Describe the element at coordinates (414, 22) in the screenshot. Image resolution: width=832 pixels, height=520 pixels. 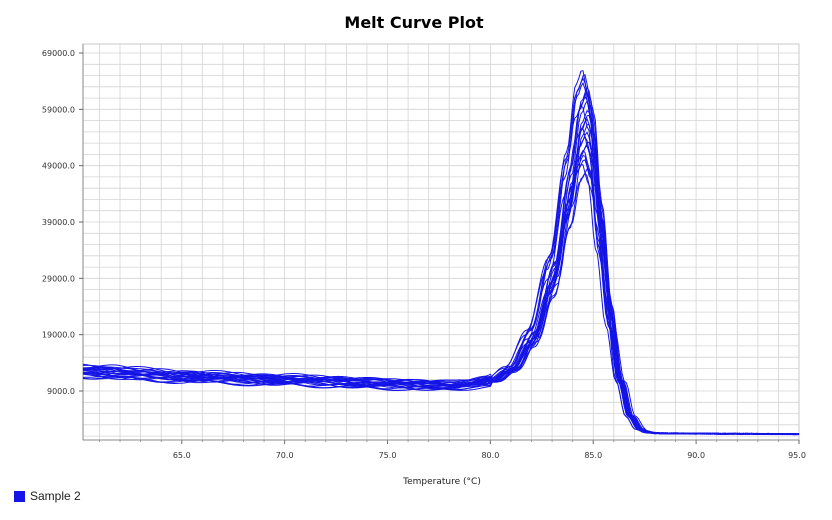
I see `chart-title: Melt Curve Plot` at that location.